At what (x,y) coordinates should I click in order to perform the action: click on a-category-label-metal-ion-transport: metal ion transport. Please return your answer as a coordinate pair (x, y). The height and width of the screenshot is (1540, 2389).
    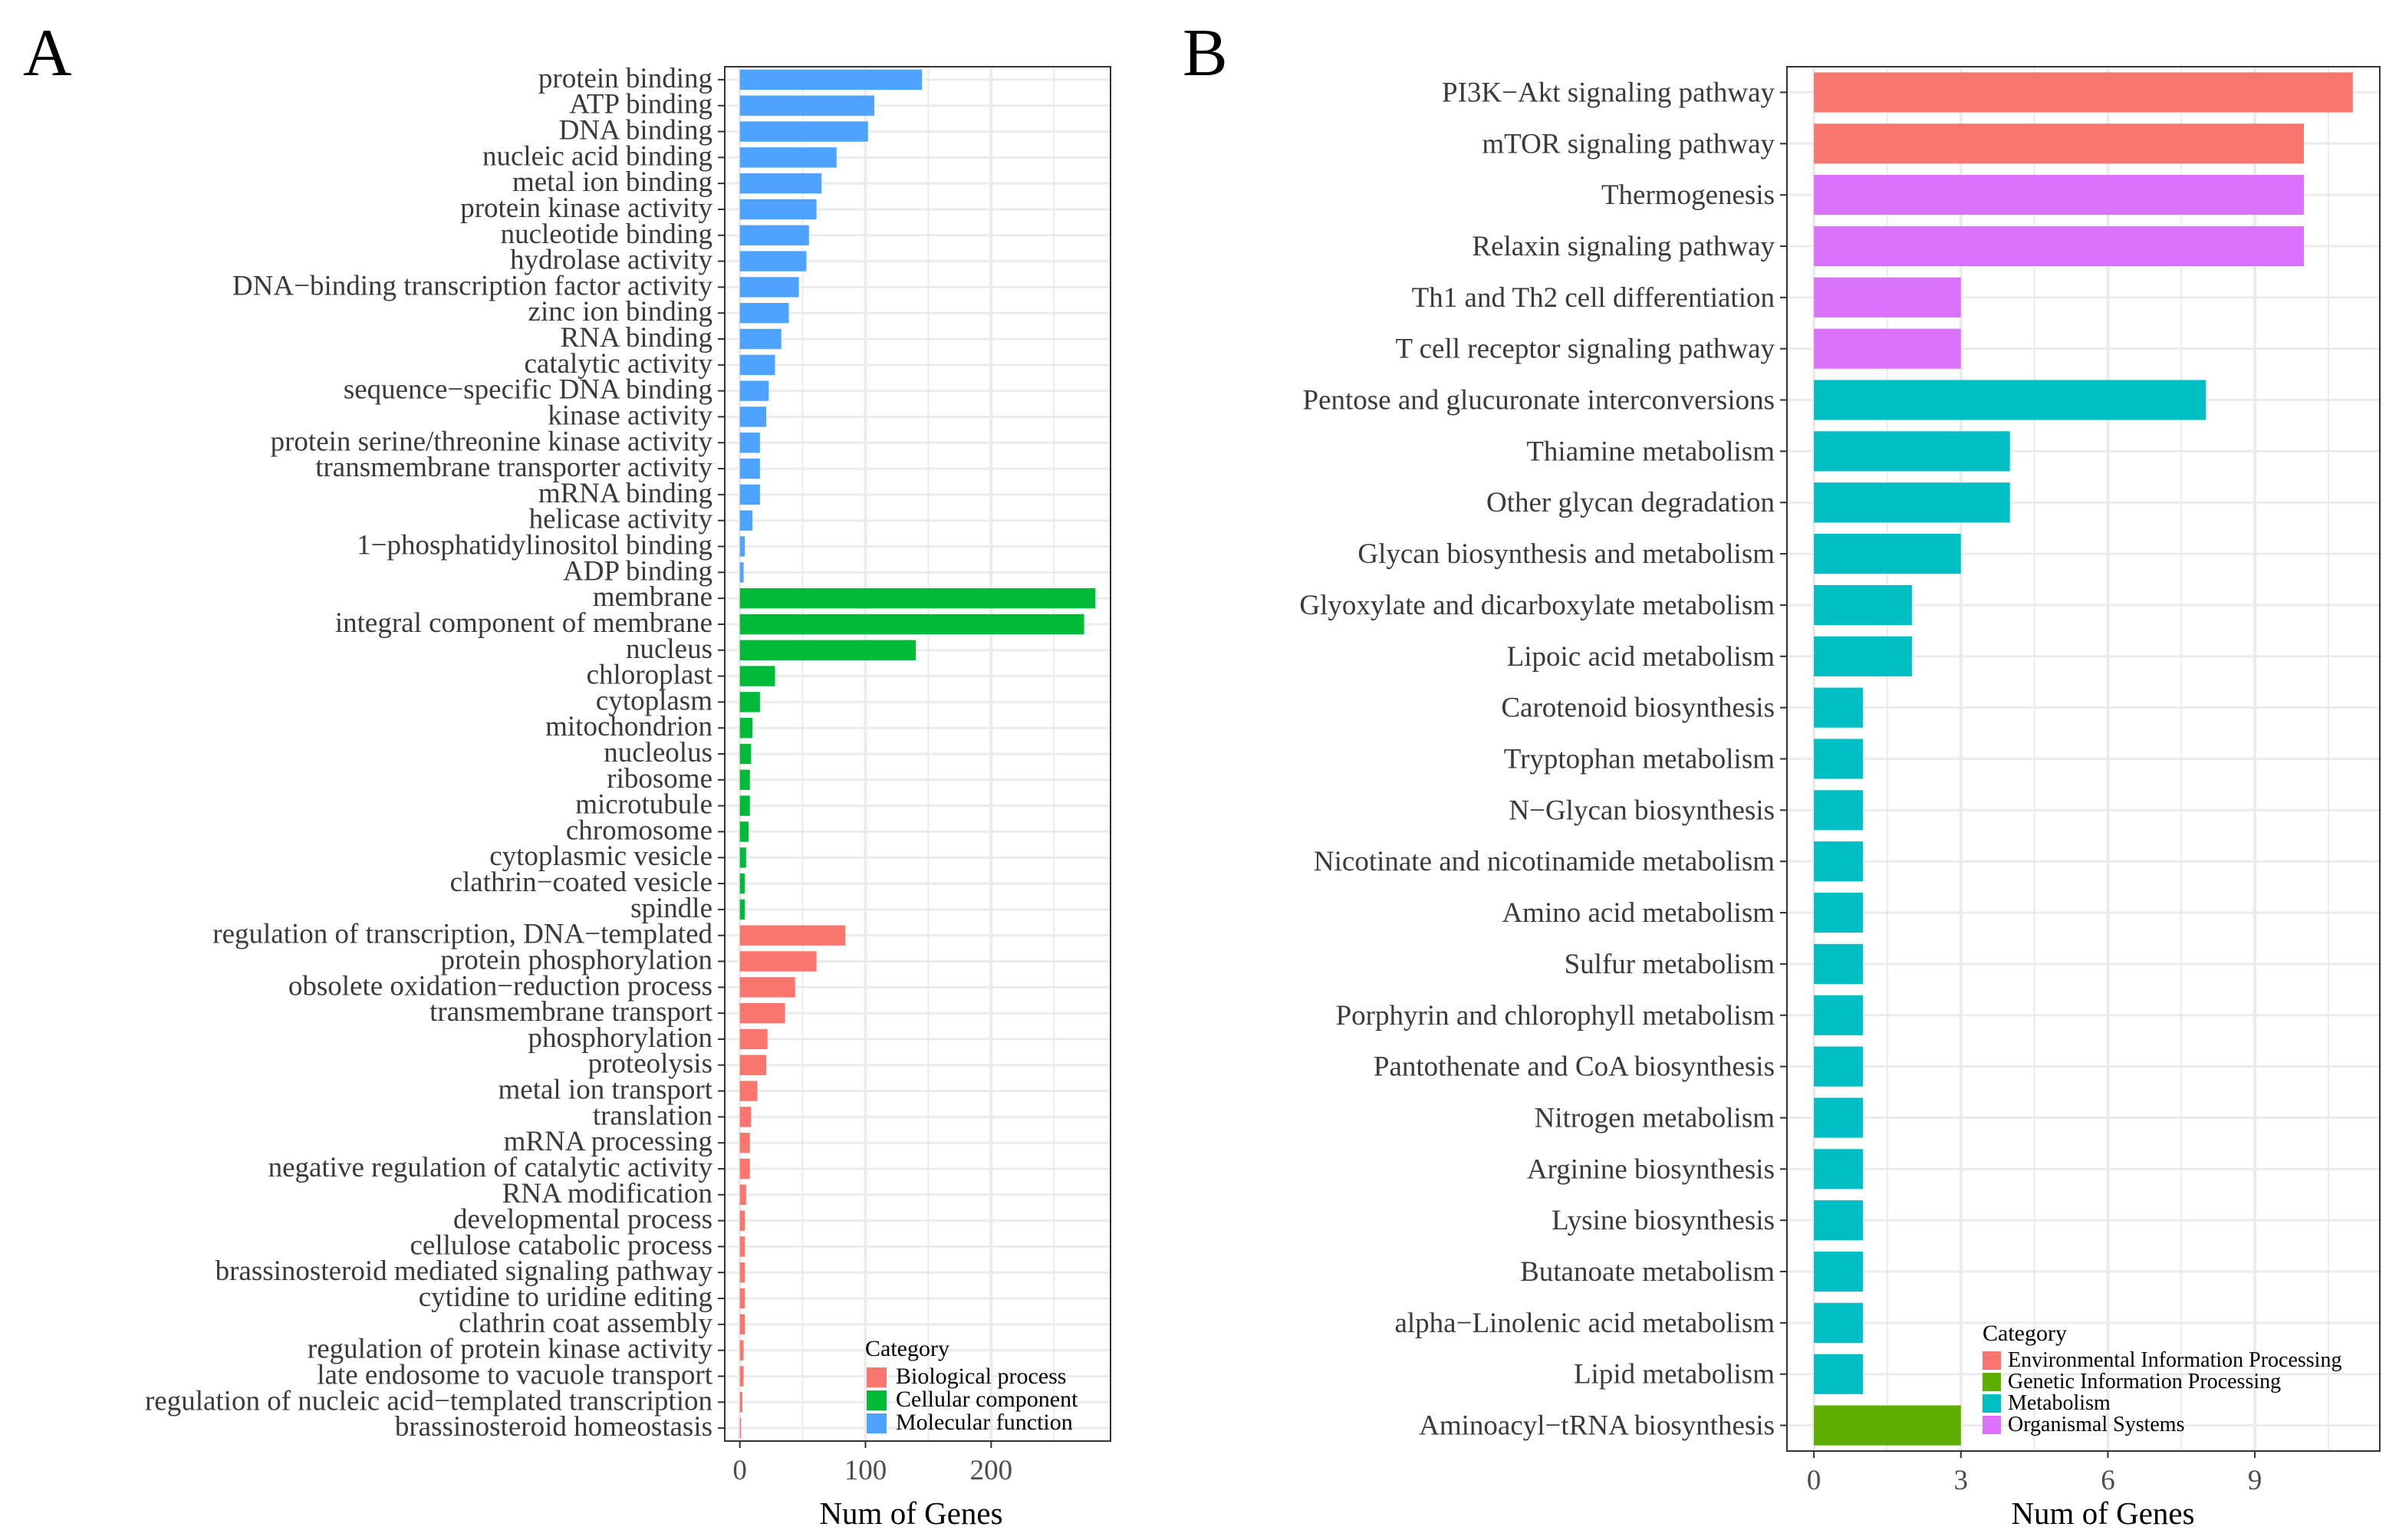
    Looking at the image, I should click on (606, 1090).